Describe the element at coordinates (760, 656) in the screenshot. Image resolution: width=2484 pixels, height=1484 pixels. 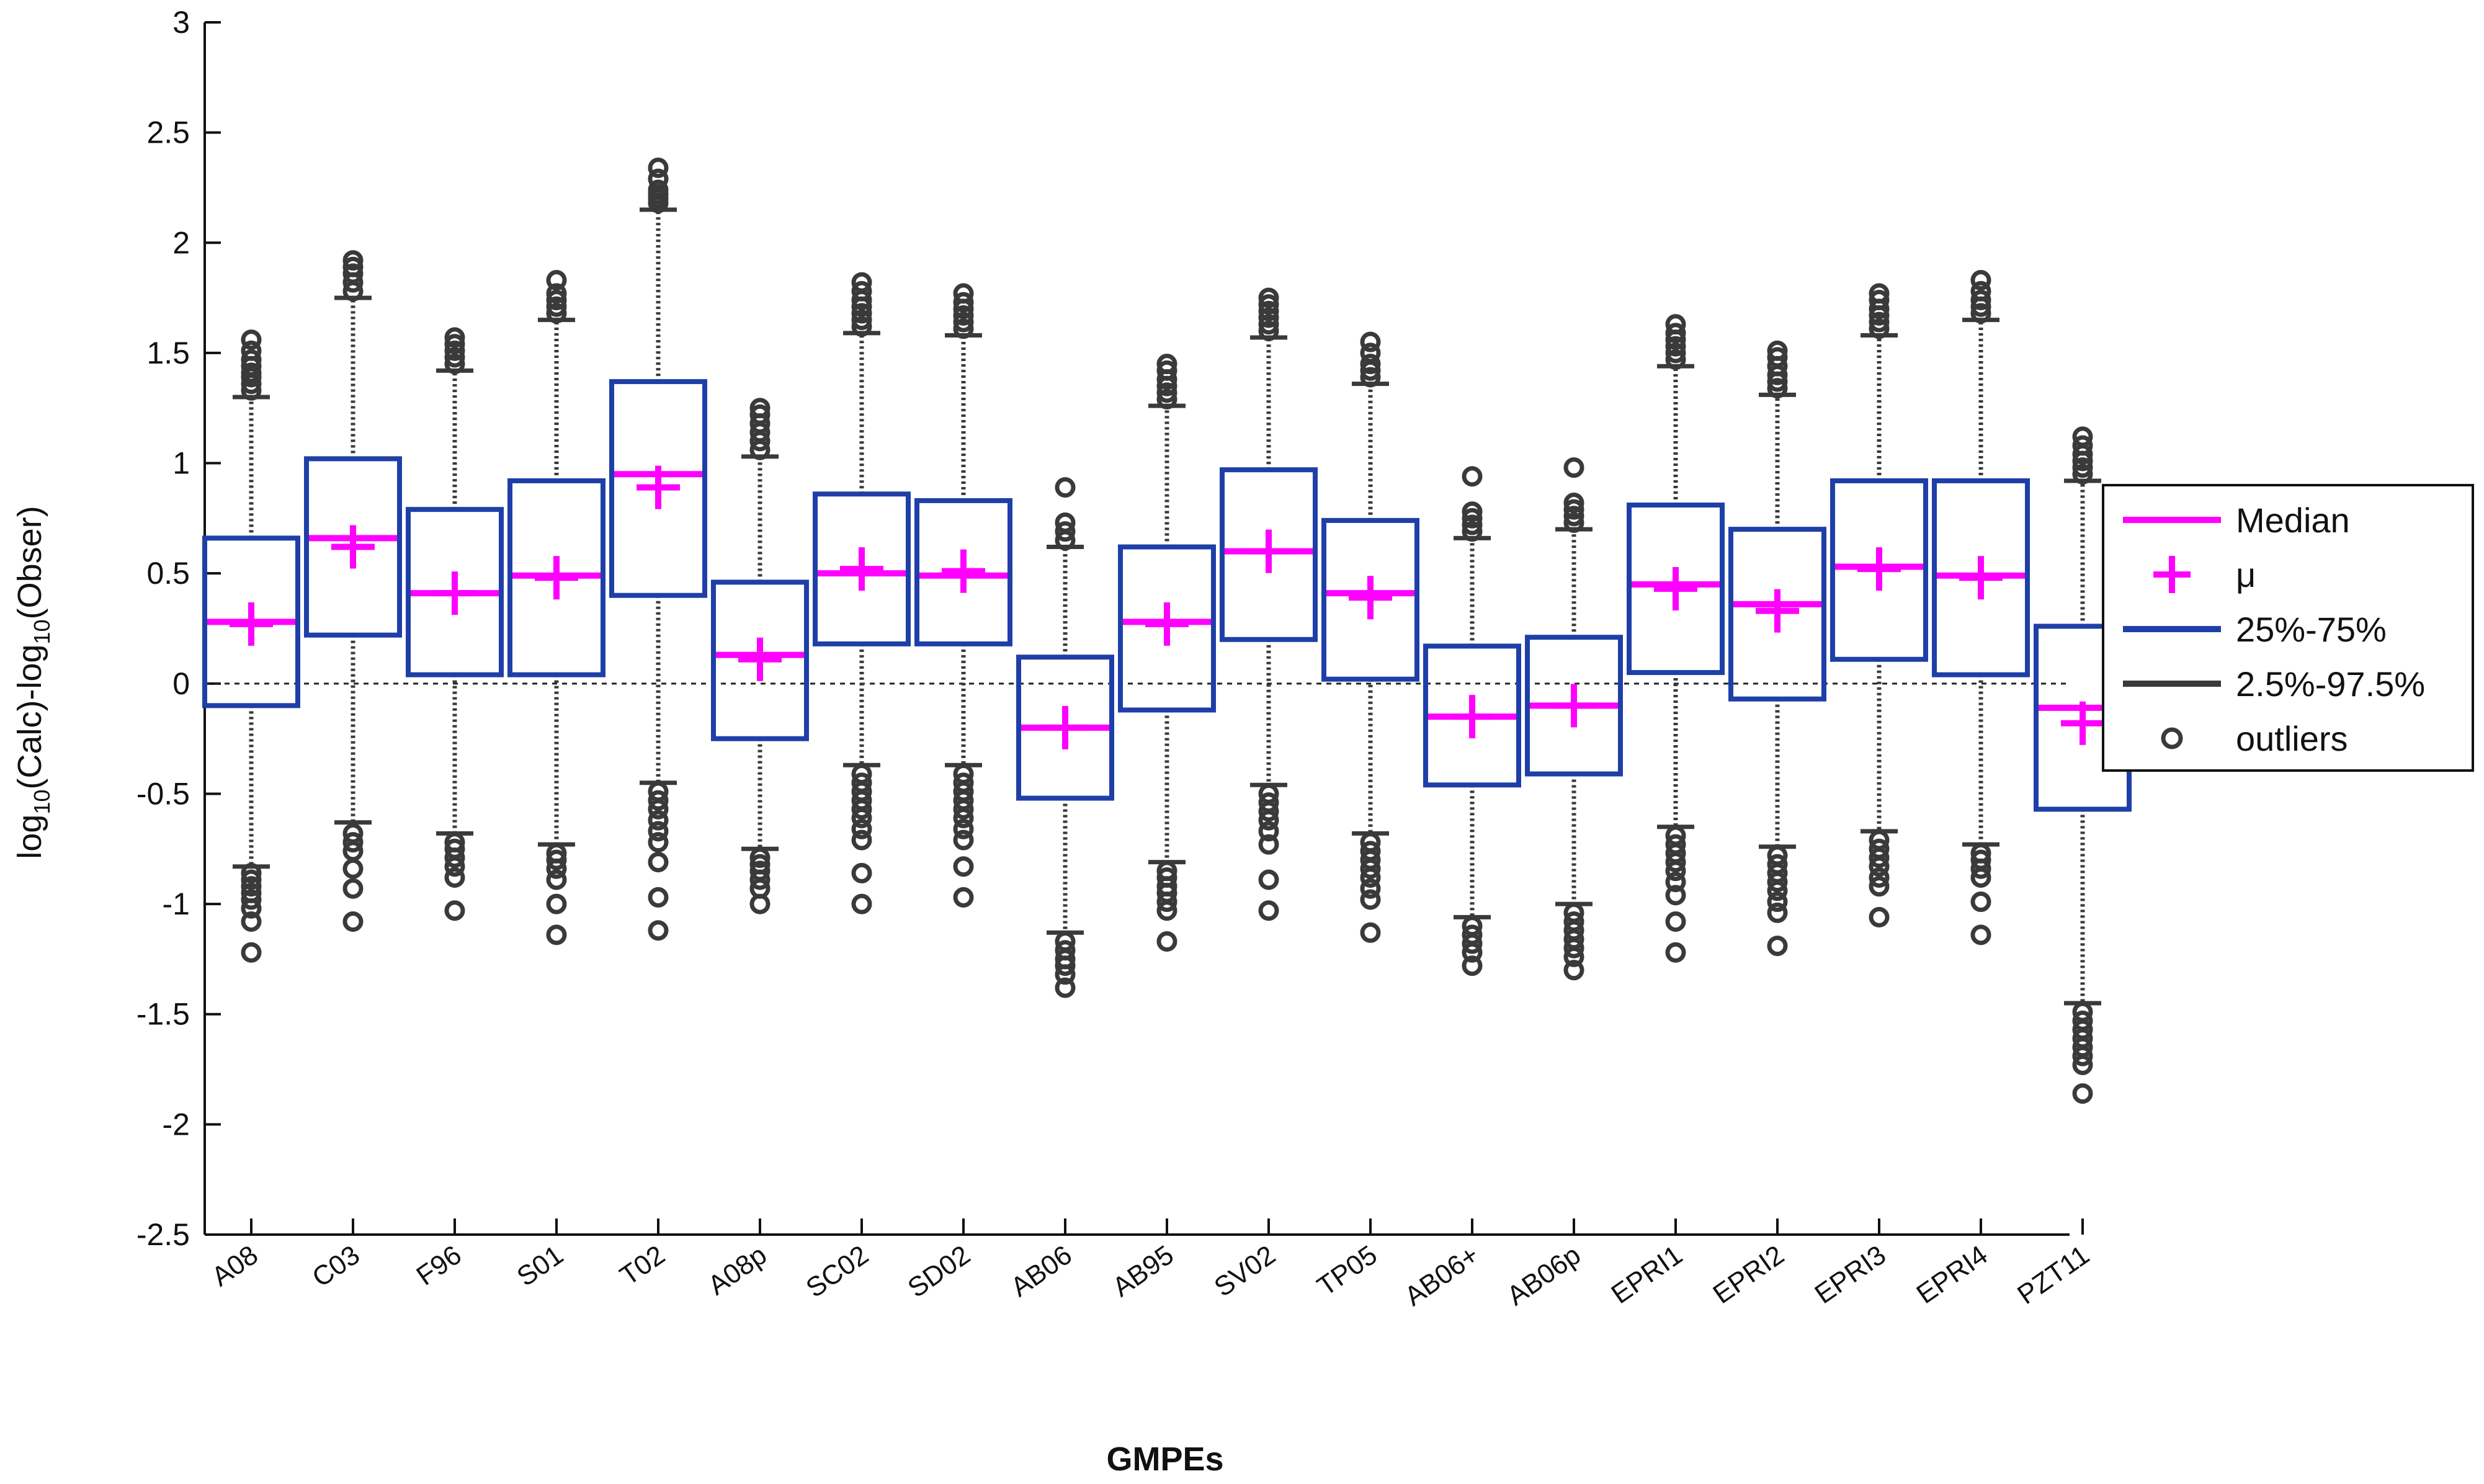
I see `box-group-a08p` at that location.